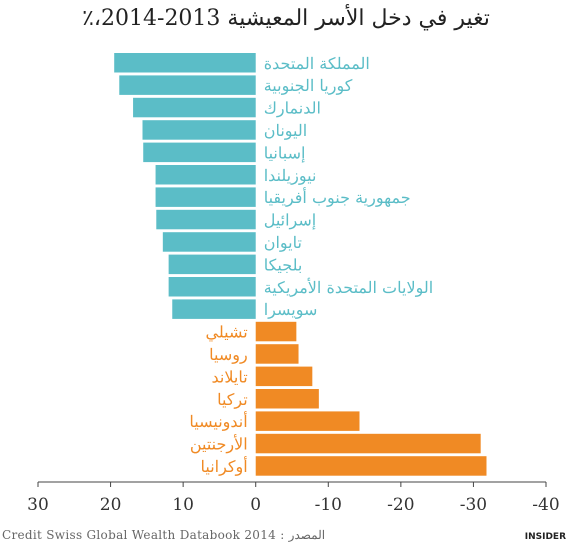  What do you see at coordinates (232, 399) in the screenshot?
I see `bar-label-15: تركيا` at bounding box center [232, 399].